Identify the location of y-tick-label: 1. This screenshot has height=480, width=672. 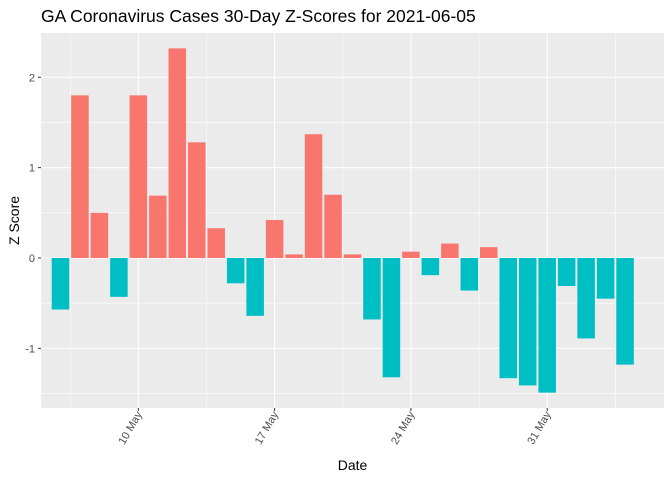
(32, 169).